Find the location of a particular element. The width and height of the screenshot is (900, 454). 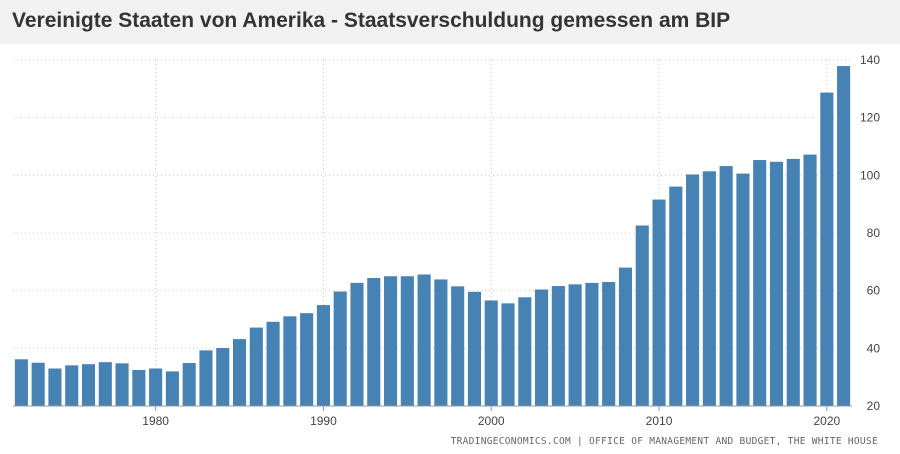

y-tick-label: 140 is located at coordinates (870, 60).